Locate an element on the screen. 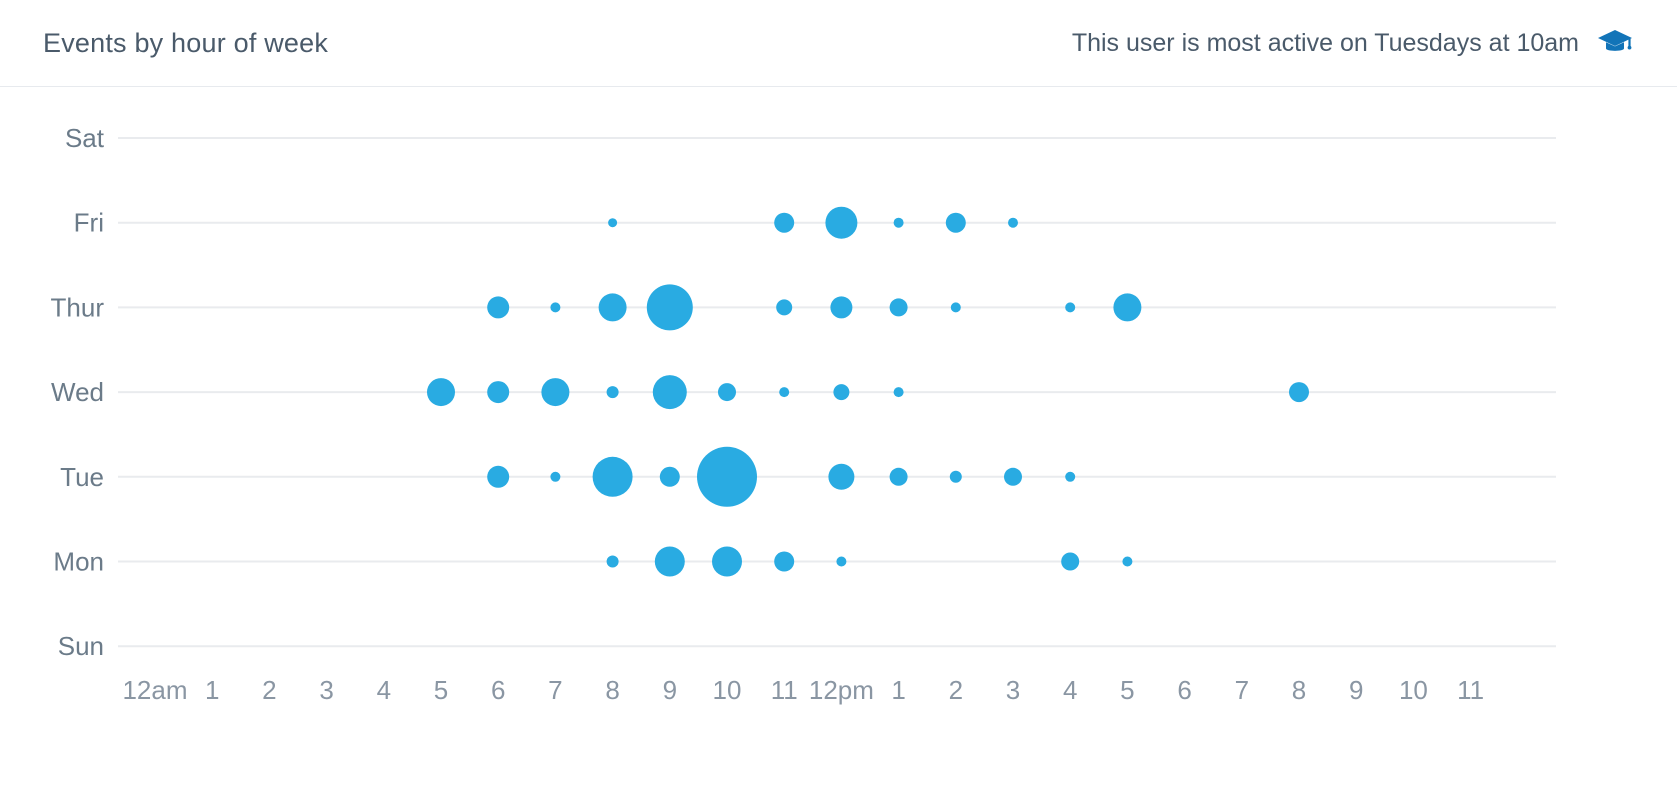 Image resolution: width=1677 pixels, height=801 pixels. y-axis-label: Tue is located at coordinates (82, 477).